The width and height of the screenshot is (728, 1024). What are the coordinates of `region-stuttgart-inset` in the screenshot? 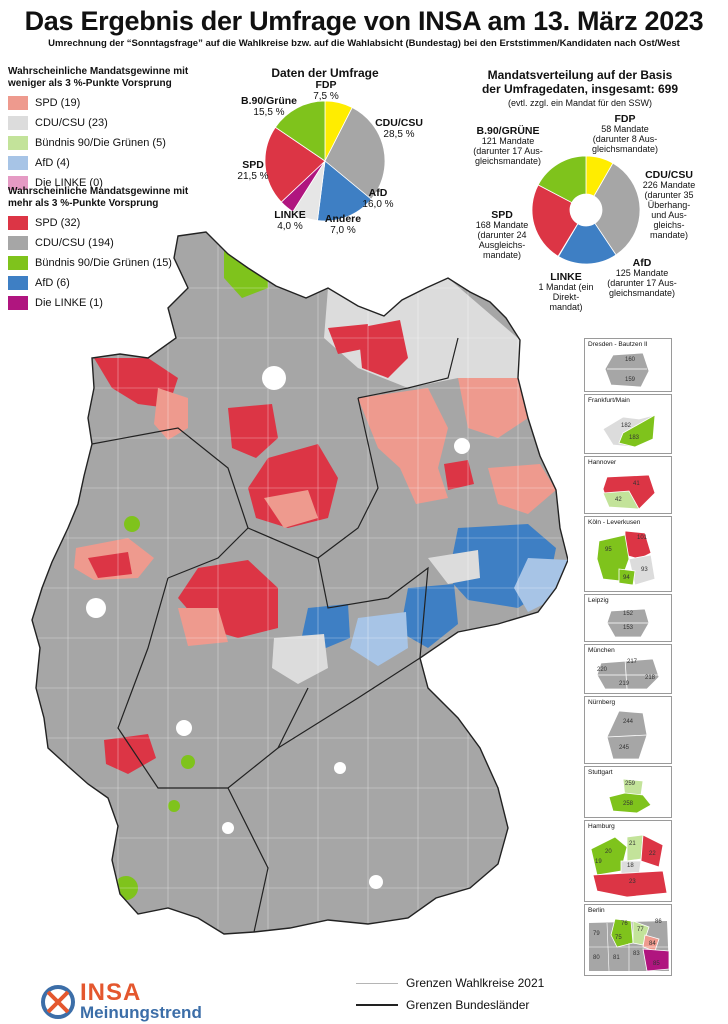 It's located at (228, 828).